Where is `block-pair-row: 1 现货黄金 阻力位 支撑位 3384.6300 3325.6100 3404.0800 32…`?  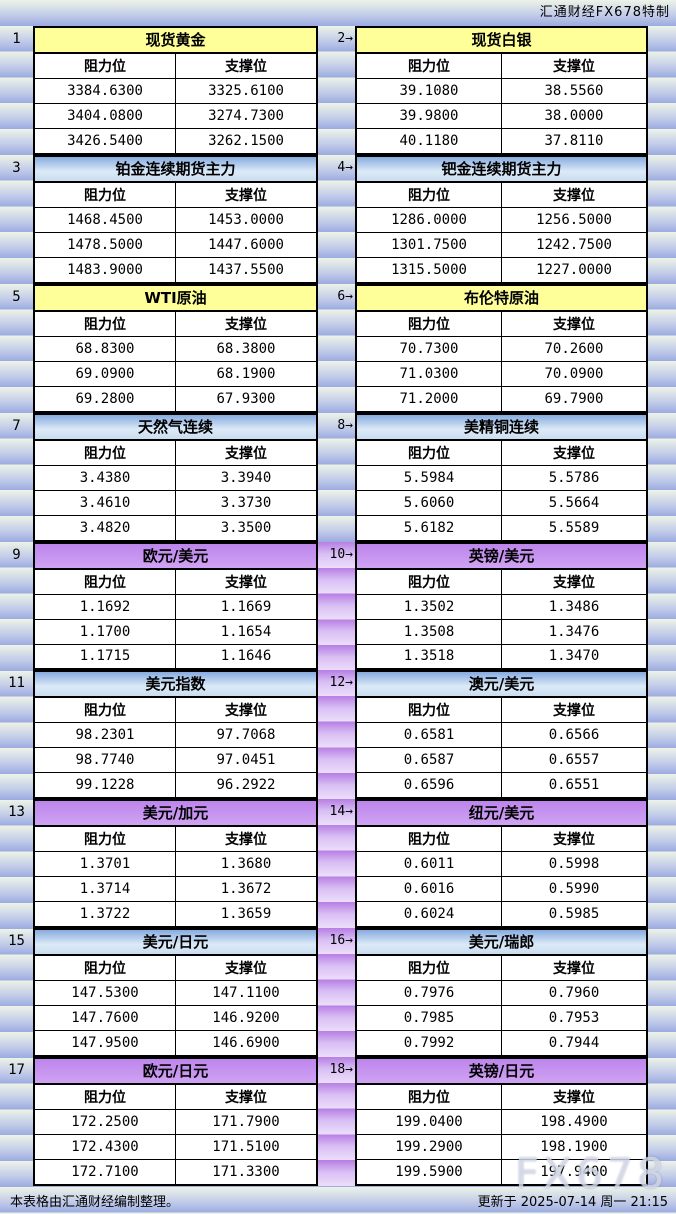
block-pair-row: 1 现货黄金 阻力位 支撑位 3384.6300 3325.6100 3404.0800 32… is located at coordinates (338, 90).